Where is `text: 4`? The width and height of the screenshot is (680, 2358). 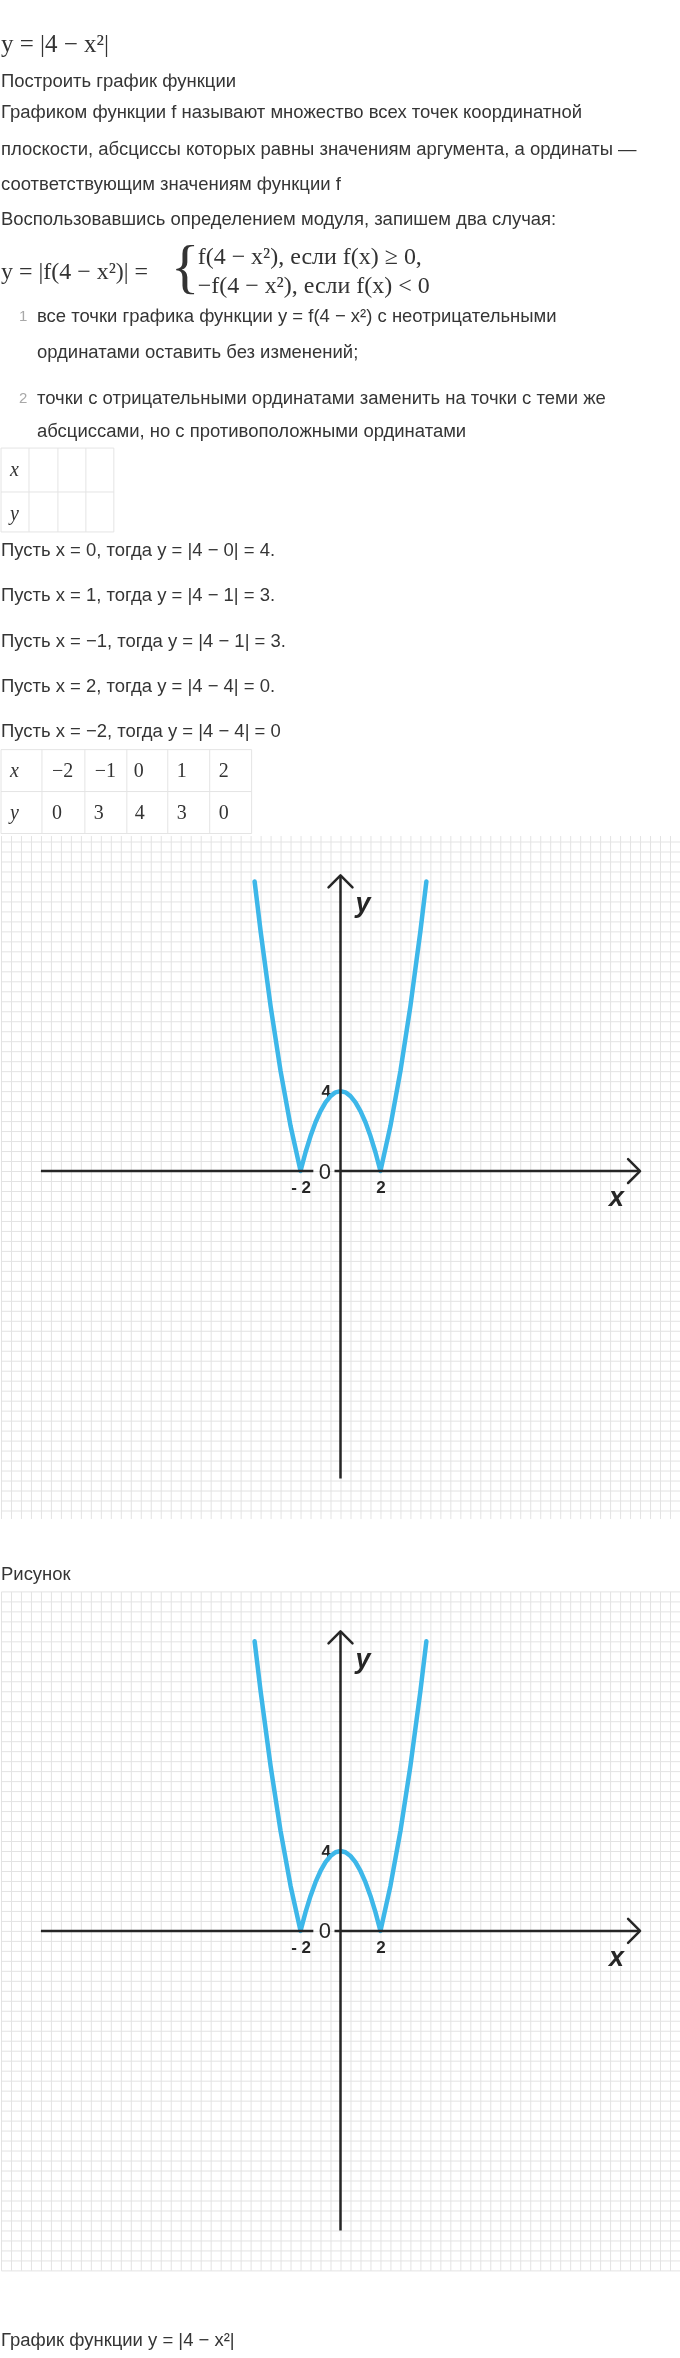
text: 4 is located at coordinates (139, 811).